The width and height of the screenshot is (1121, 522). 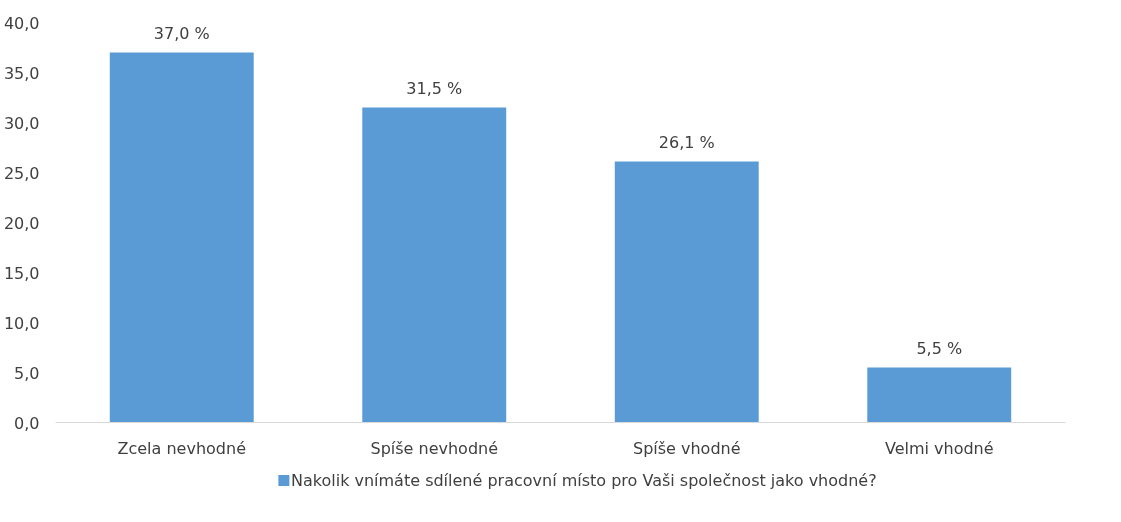 I want to click on y-tick-label: 15,0, so click(x=21, y=273).